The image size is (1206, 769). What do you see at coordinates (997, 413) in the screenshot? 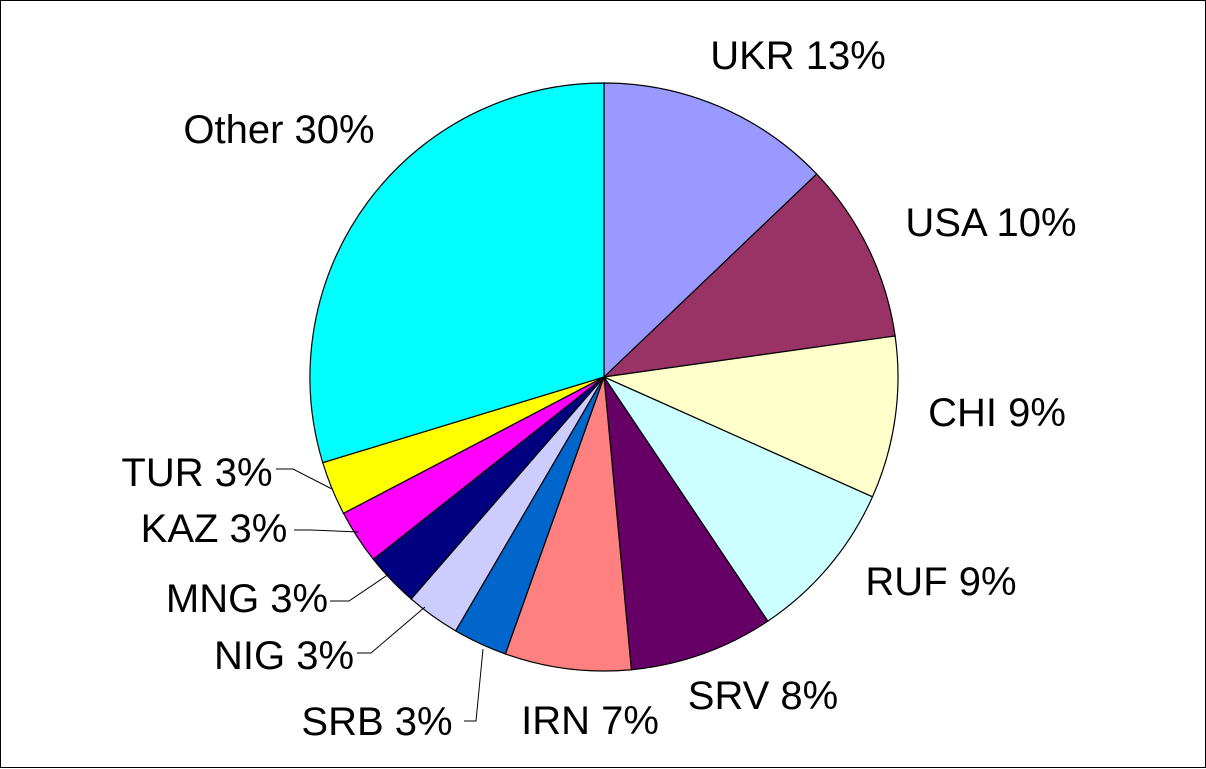
I see `slice-label-chi: CHI 9%` at bounding box center [997, 413].